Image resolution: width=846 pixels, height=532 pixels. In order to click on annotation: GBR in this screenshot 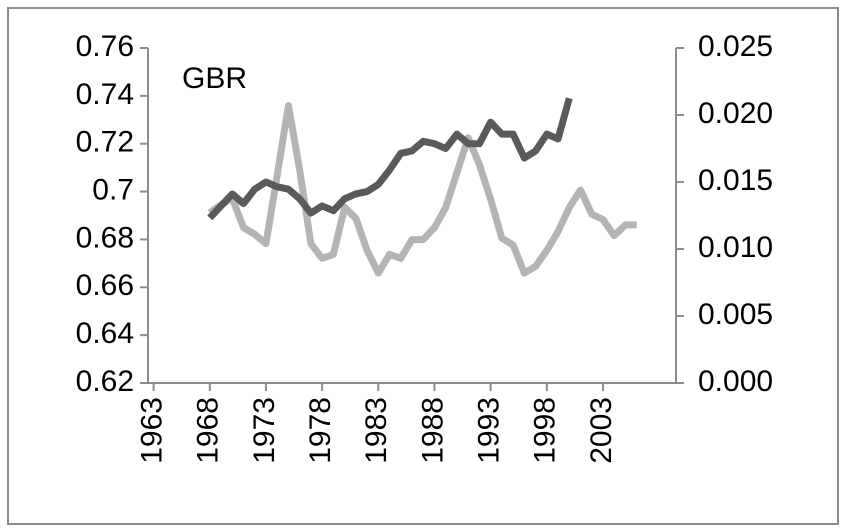, I will do `click(214, 78)`.